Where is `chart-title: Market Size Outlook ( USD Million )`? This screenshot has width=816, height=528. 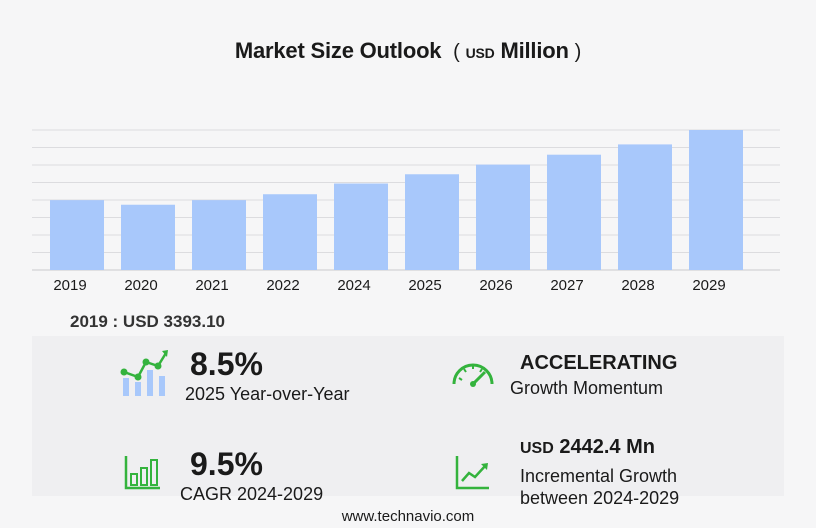
chart-title: Market Size Outlook ( USD Million ) is located at coordinates (408, 51).